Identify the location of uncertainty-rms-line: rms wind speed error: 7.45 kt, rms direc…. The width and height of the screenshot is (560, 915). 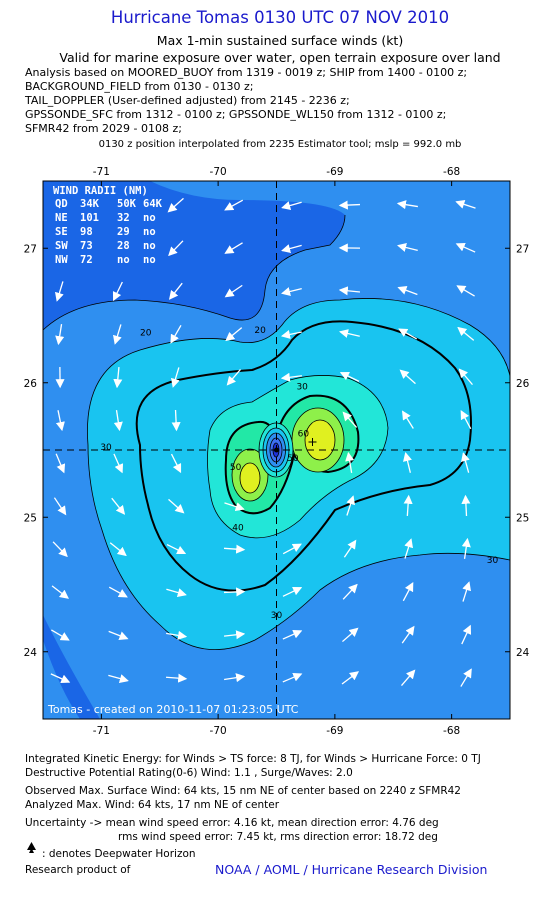
(278, 837).